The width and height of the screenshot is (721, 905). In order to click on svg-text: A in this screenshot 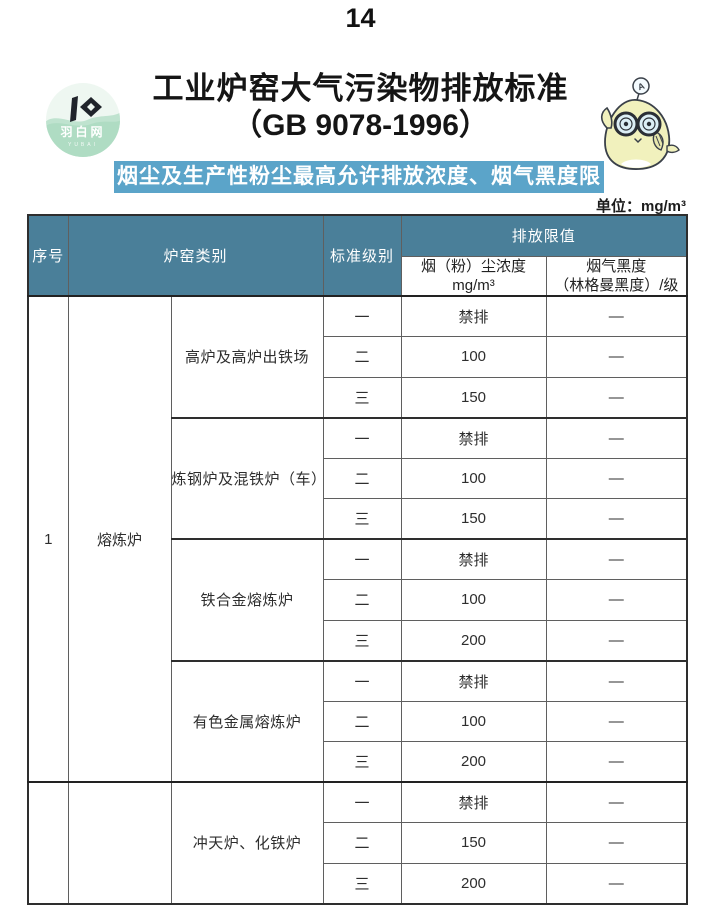, I will do `click(641, 86)`.